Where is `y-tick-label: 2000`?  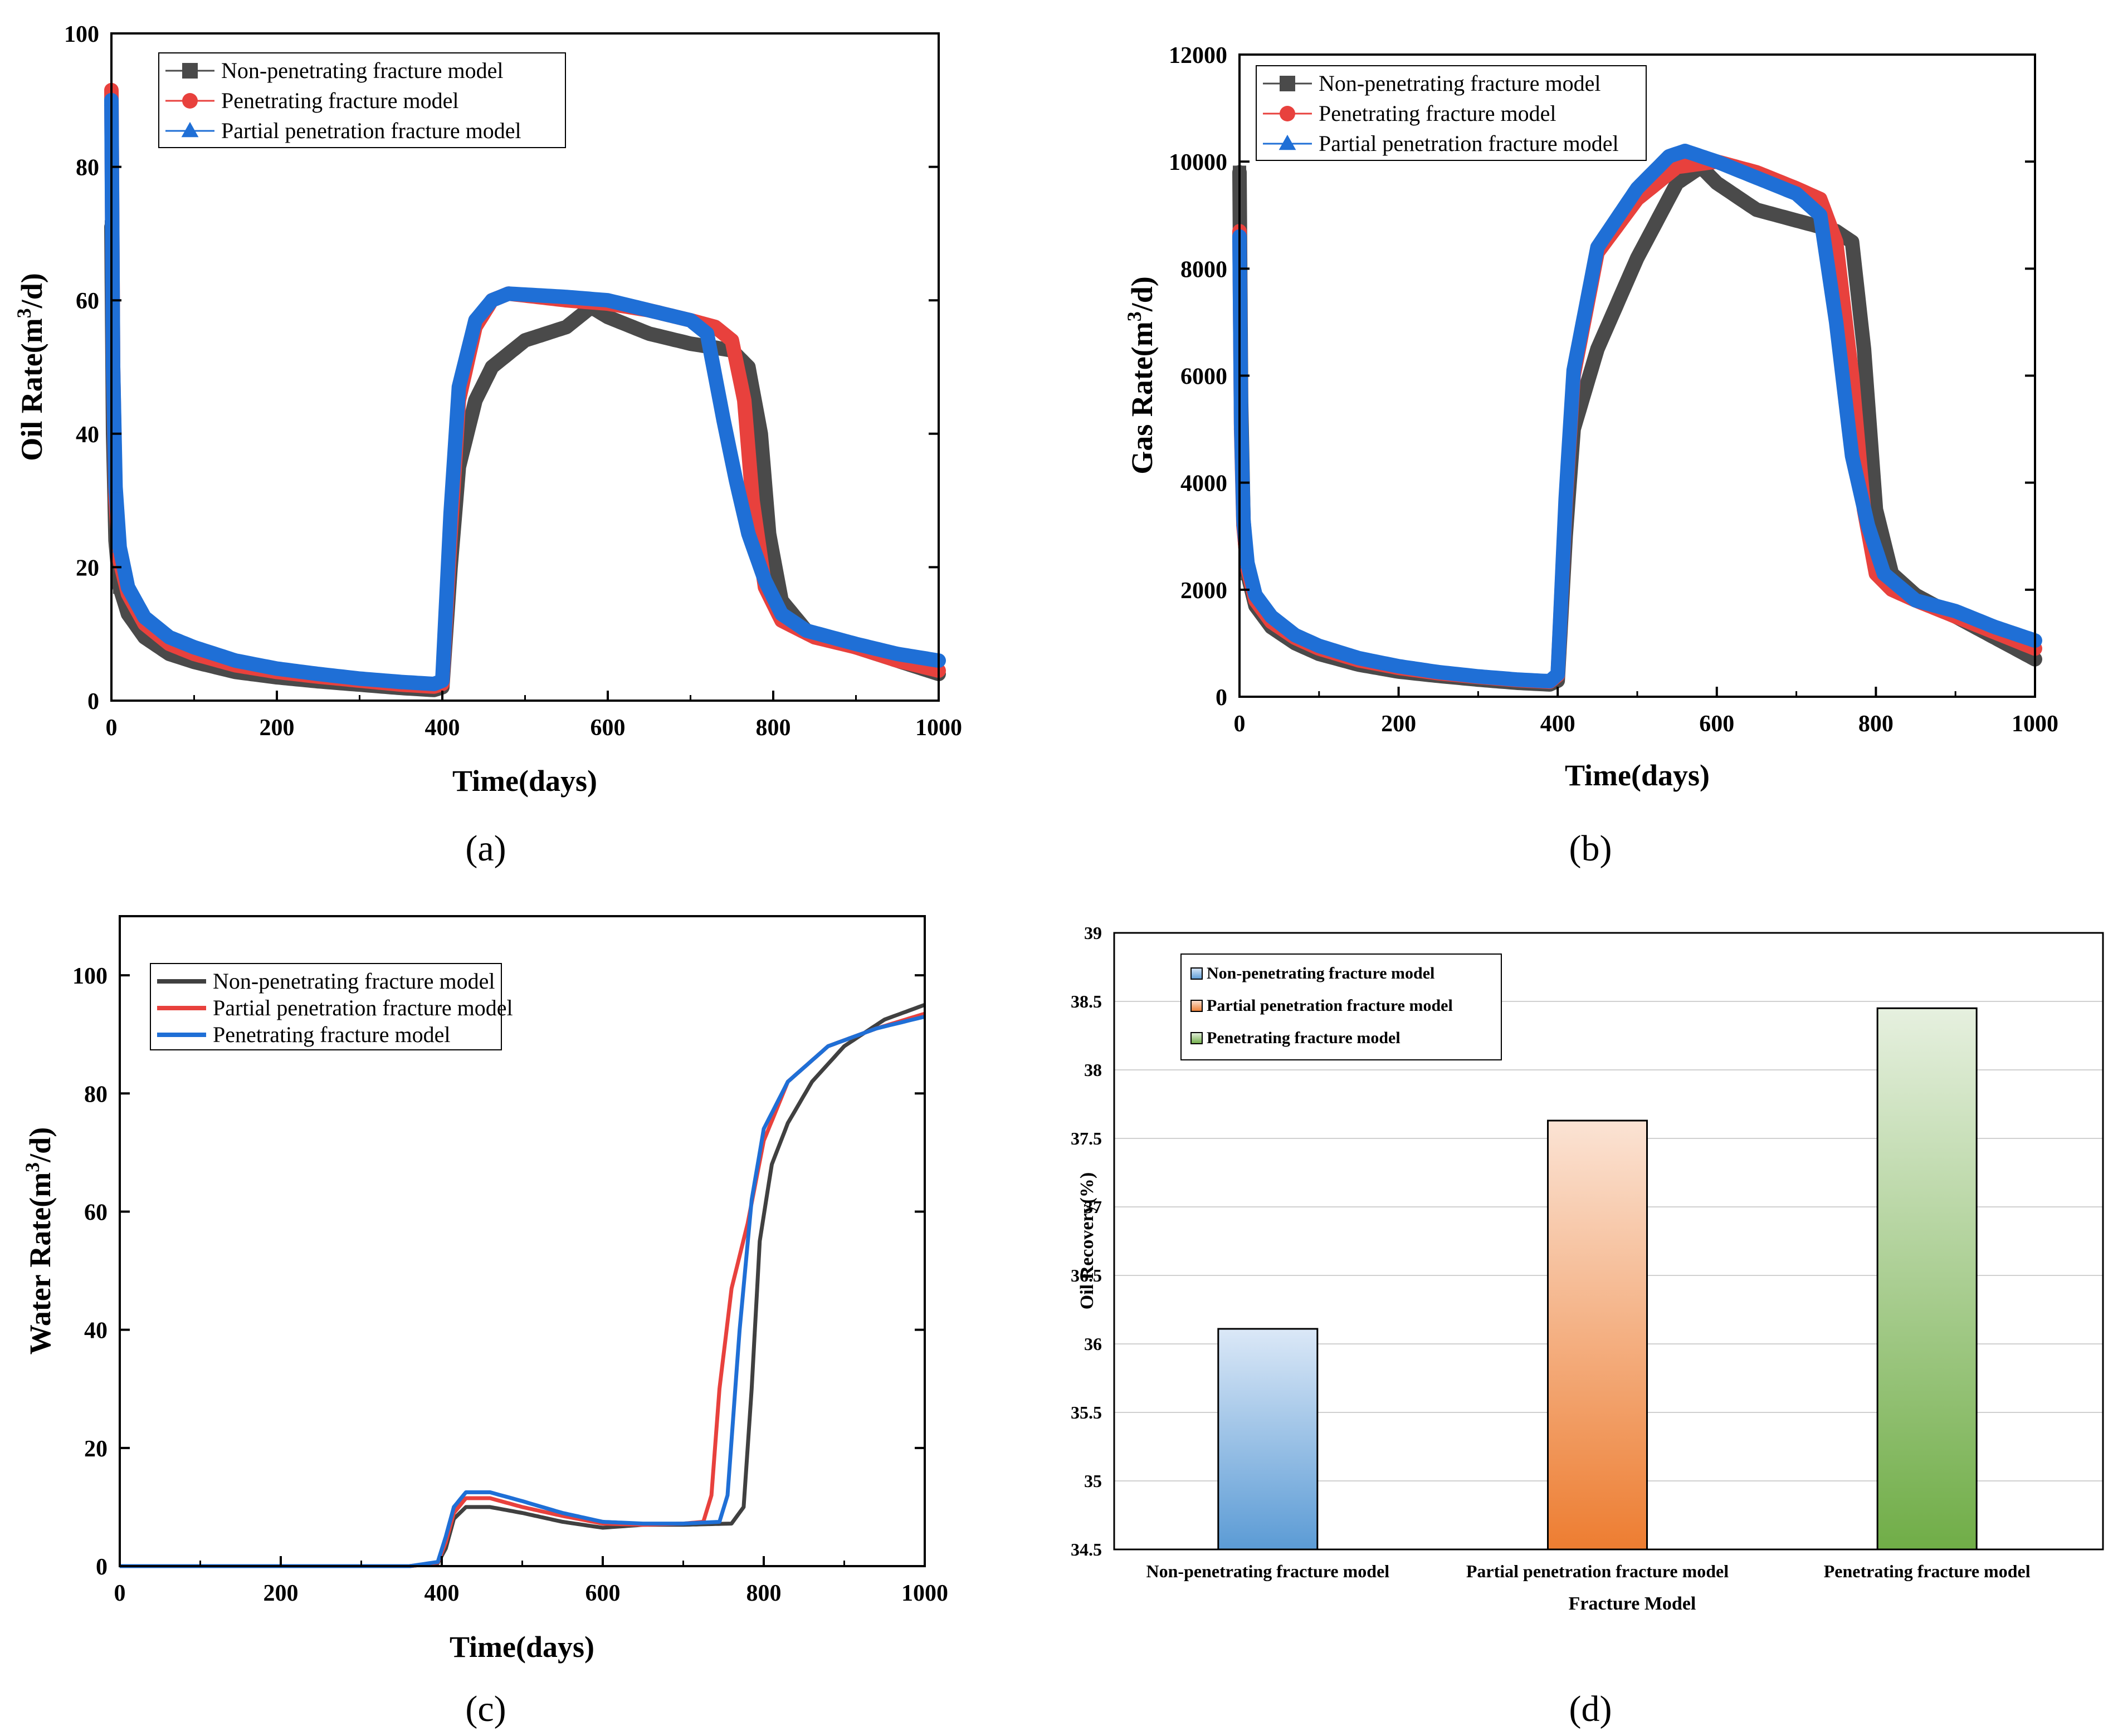 y-tick-label: 2000 is located at coordinates (1204, 591).